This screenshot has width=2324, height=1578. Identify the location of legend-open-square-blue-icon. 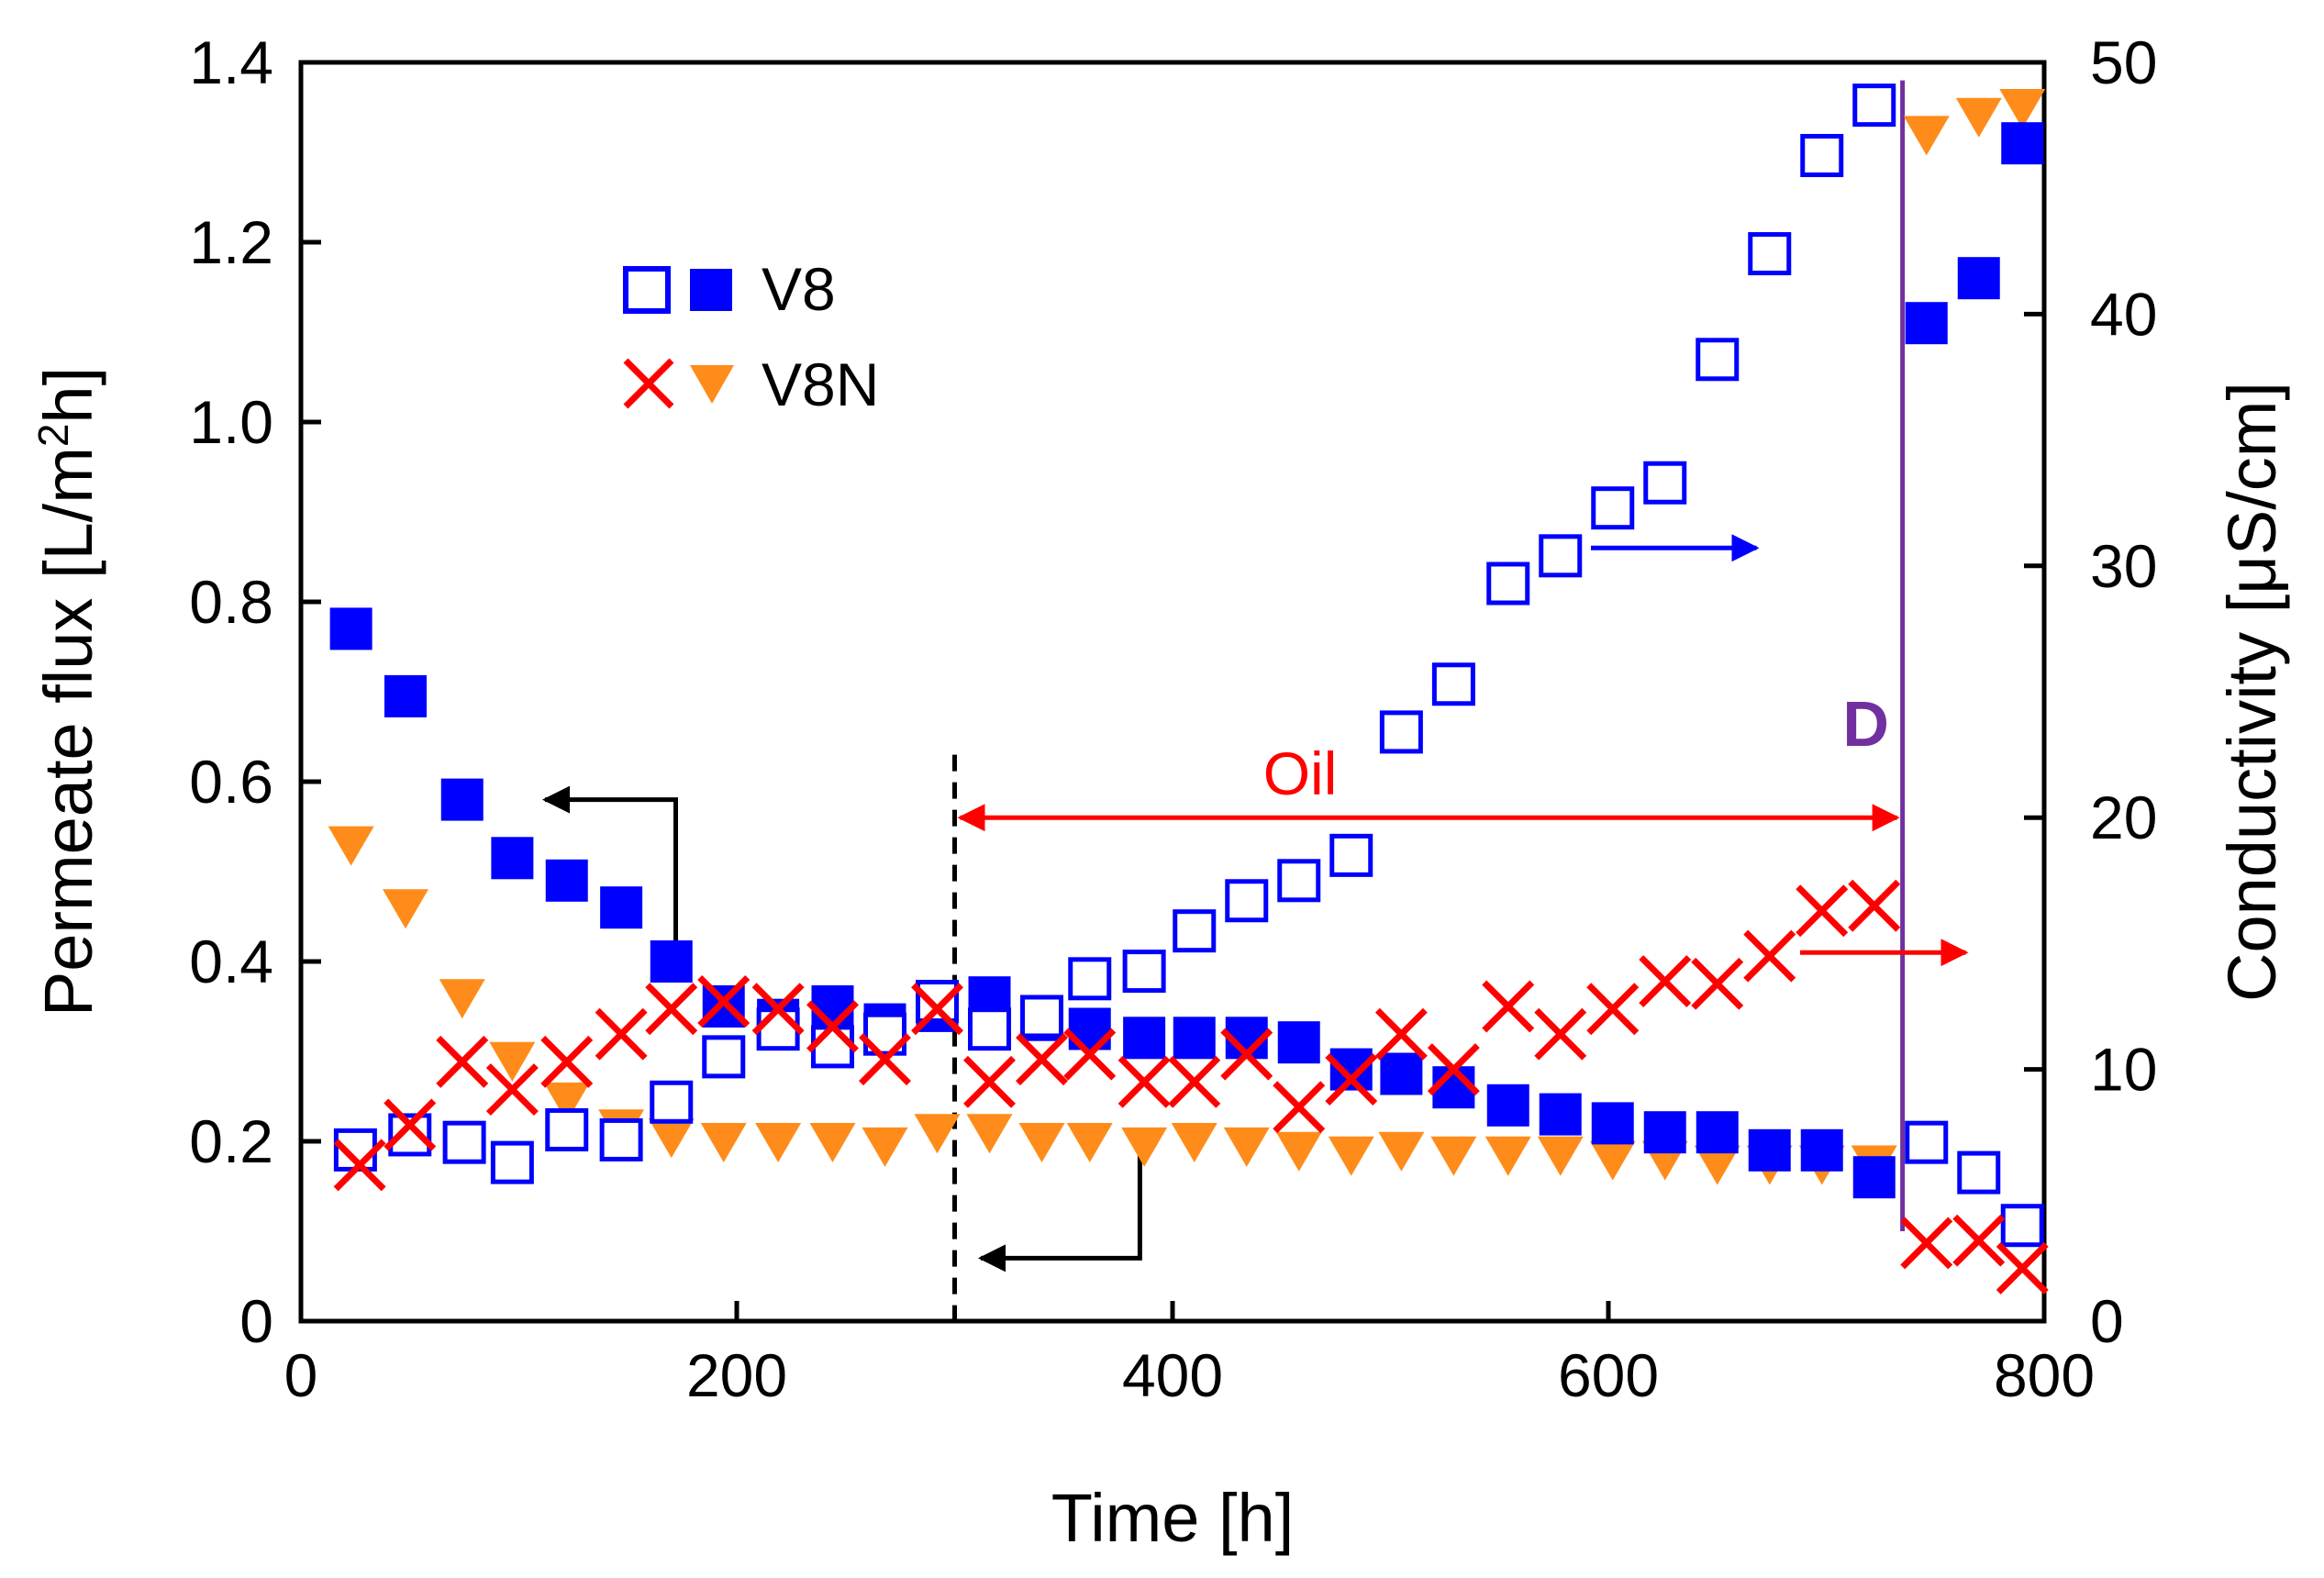
(647, 290).